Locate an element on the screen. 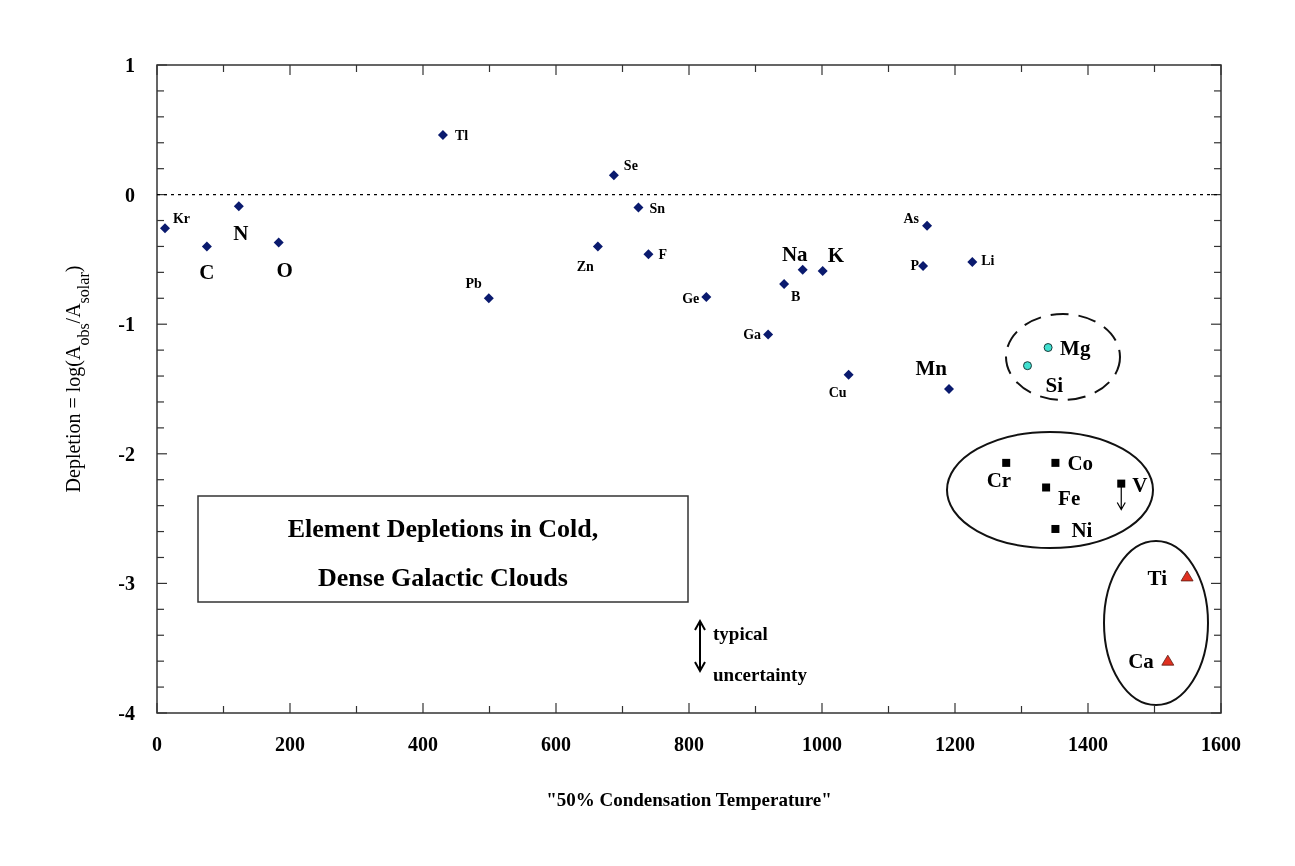 The width and height of the screenshot is (1295, 866). annotation: Cr is located at coordinates (999, 479).